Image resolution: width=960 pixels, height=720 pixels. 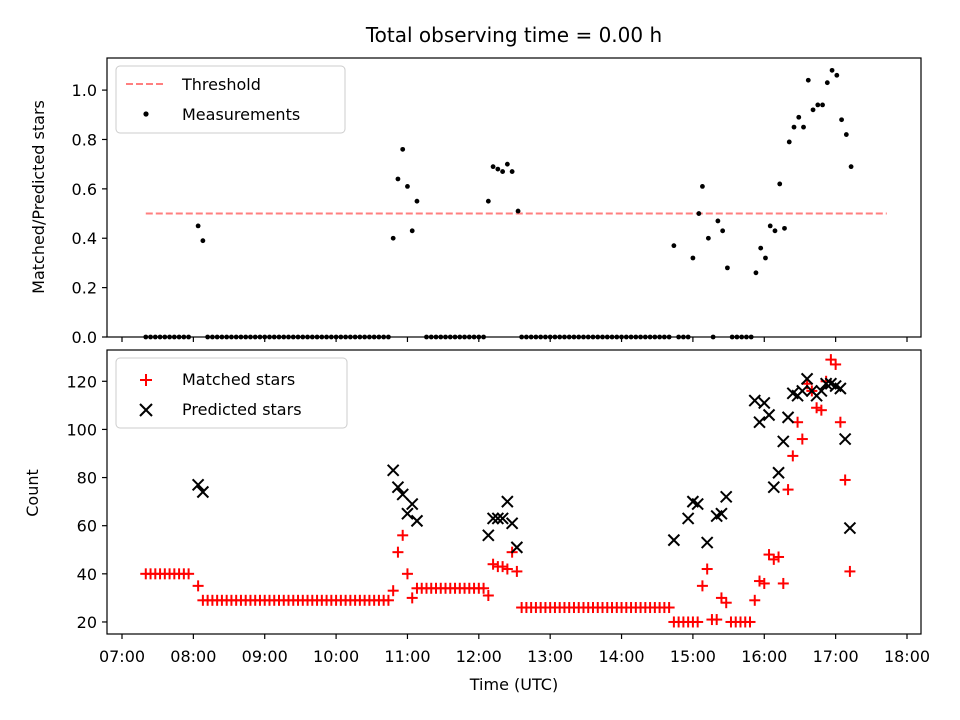 What do you see at coordinates (146, 410) in the screenshot?
I see `predicted-legend-swatch` at bounding box center [146, 410].